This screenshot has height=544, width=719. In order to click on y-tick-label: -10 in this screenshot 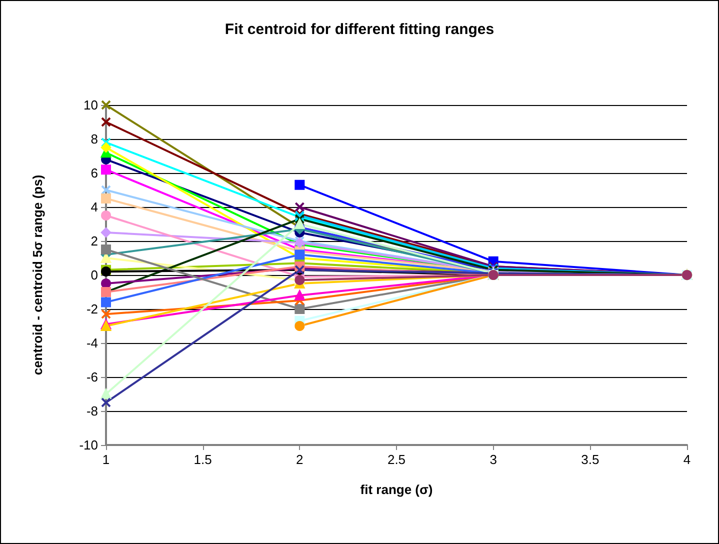, I will do `click(88, 445)`.